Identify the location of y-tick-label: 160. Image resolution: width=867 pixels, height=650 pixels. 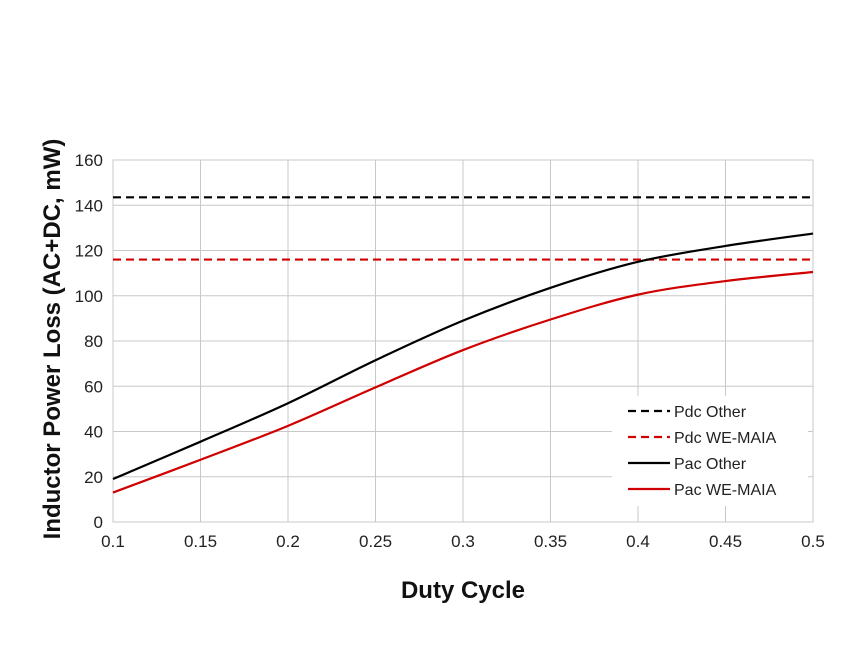
(89, 160).